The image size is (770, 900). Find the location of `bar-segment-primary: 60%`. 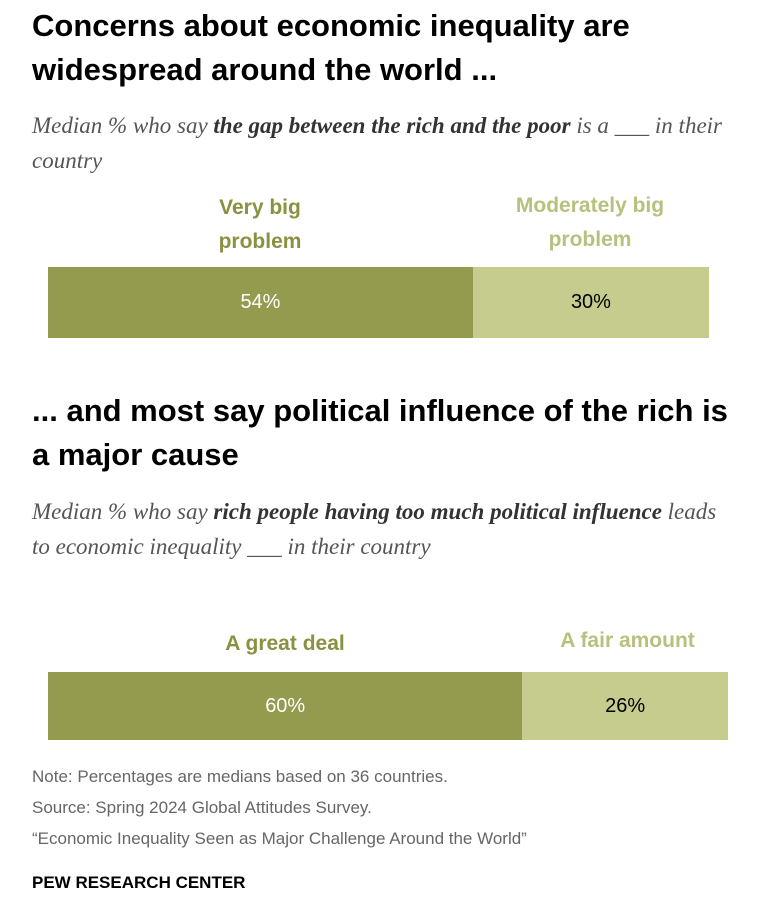

bar-segment-primary: 60% is located at coordinates (285, 706).